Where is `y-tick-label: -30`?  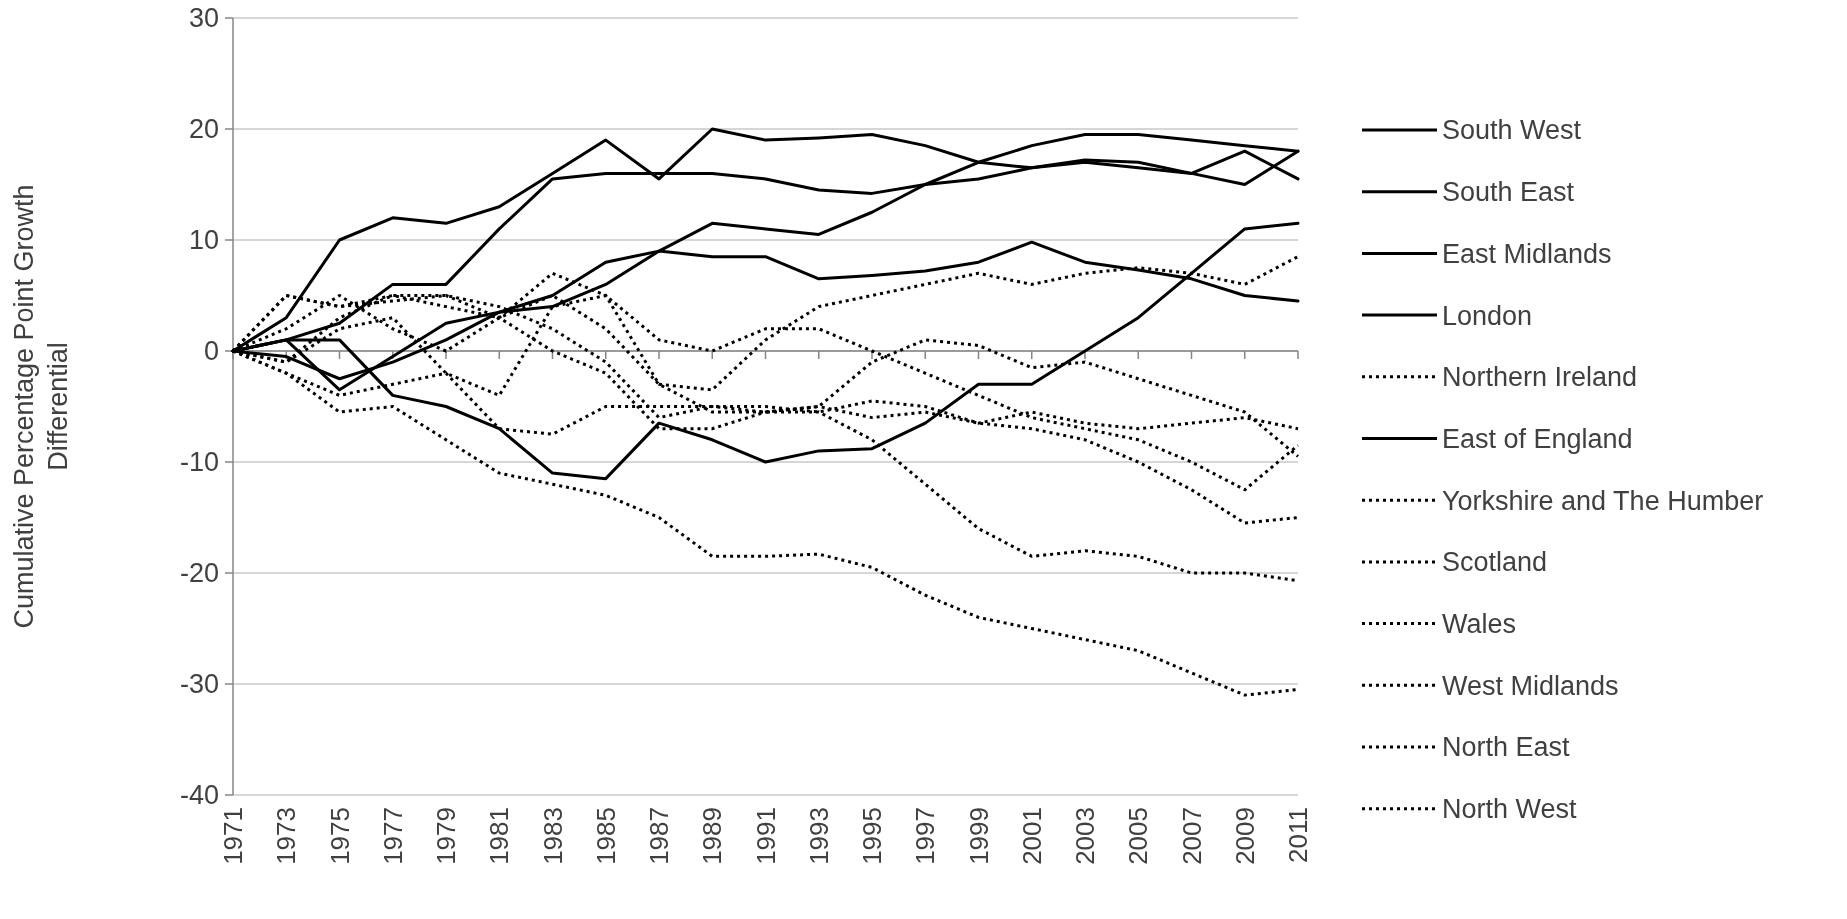
y-tick-label: -30 is located at coordinates (199, 684).